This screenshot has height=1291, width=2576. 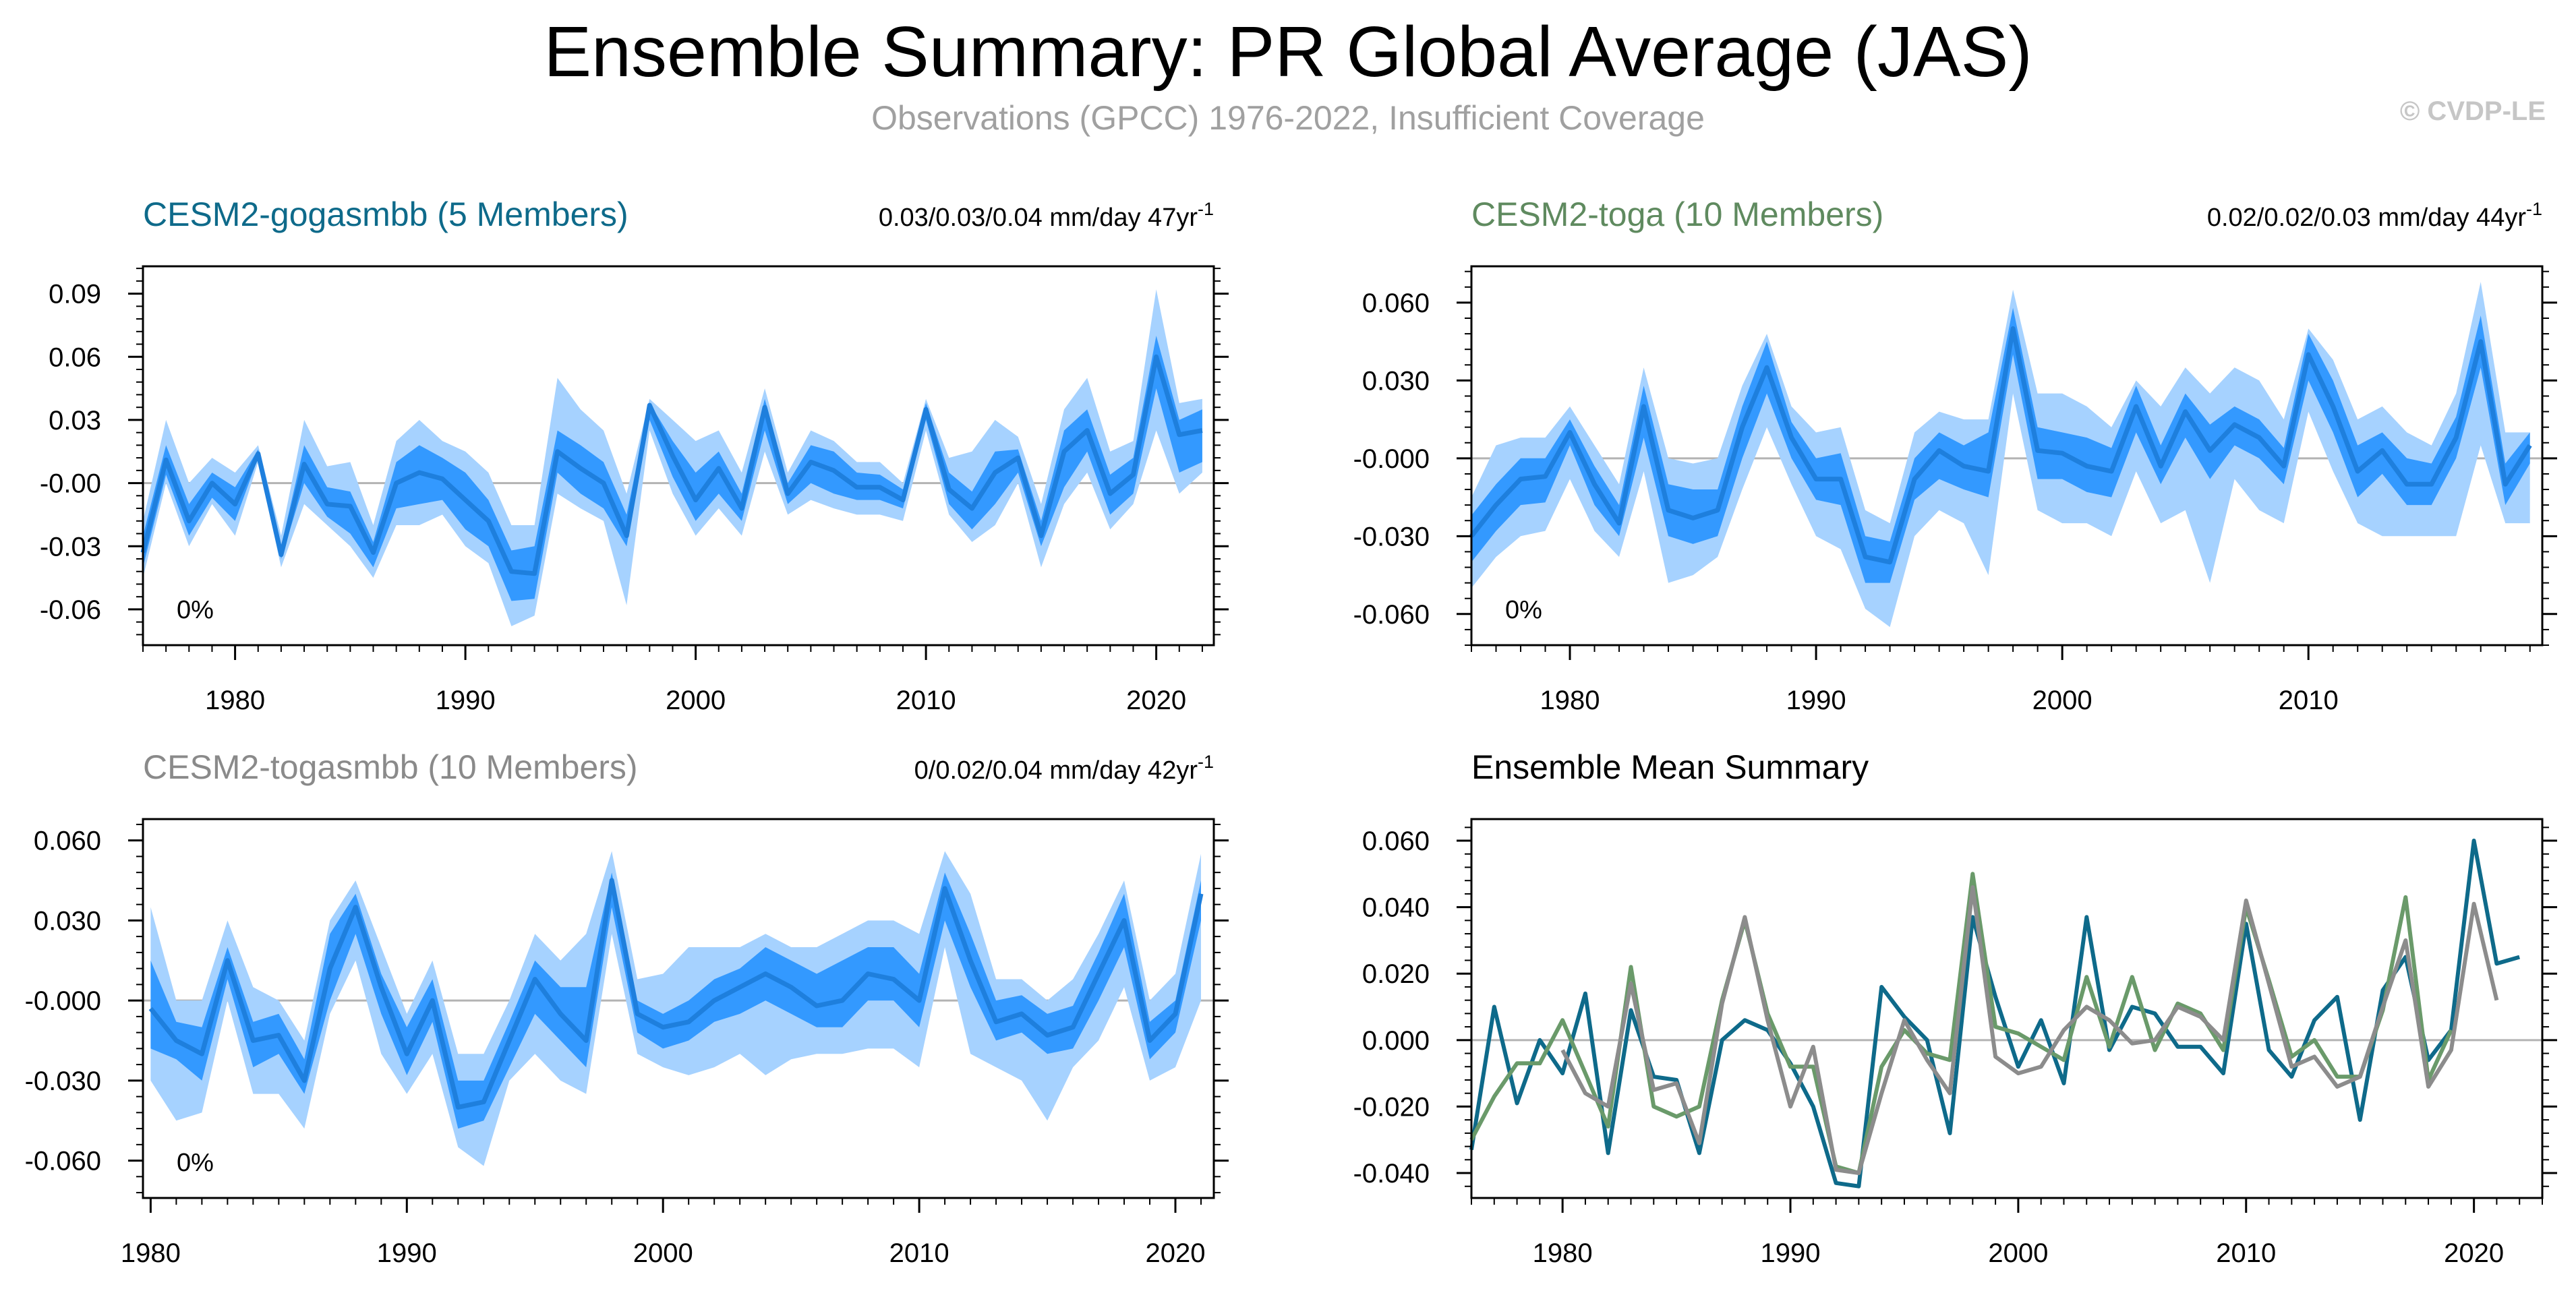 I want to click on y-tick-label: -0.040, so click(x=1392, y=1174).